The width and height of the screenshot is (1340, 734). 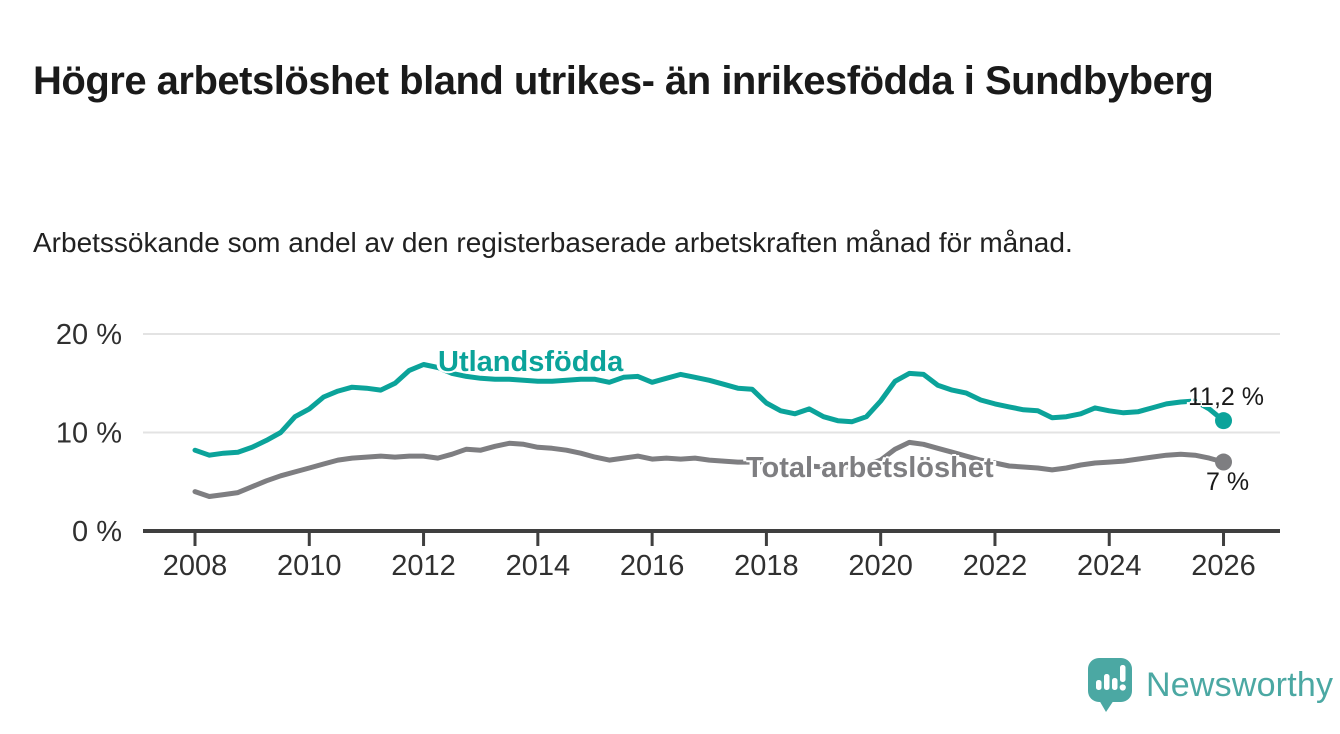 I want to click on brand-name: Newsworthy, so click(x=1240, y=684).